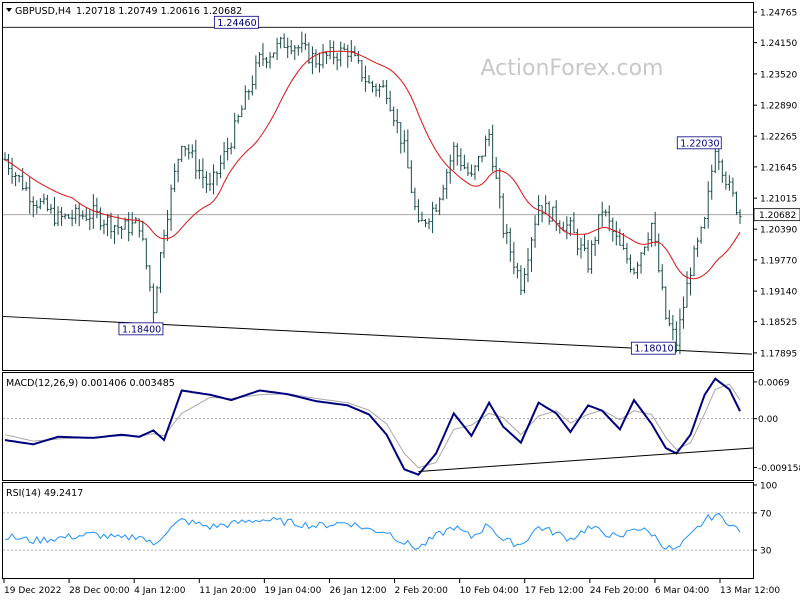 This screenshot has height=600, width=800. I want to click on annotation-label: 1.22030, so click(699, 143).